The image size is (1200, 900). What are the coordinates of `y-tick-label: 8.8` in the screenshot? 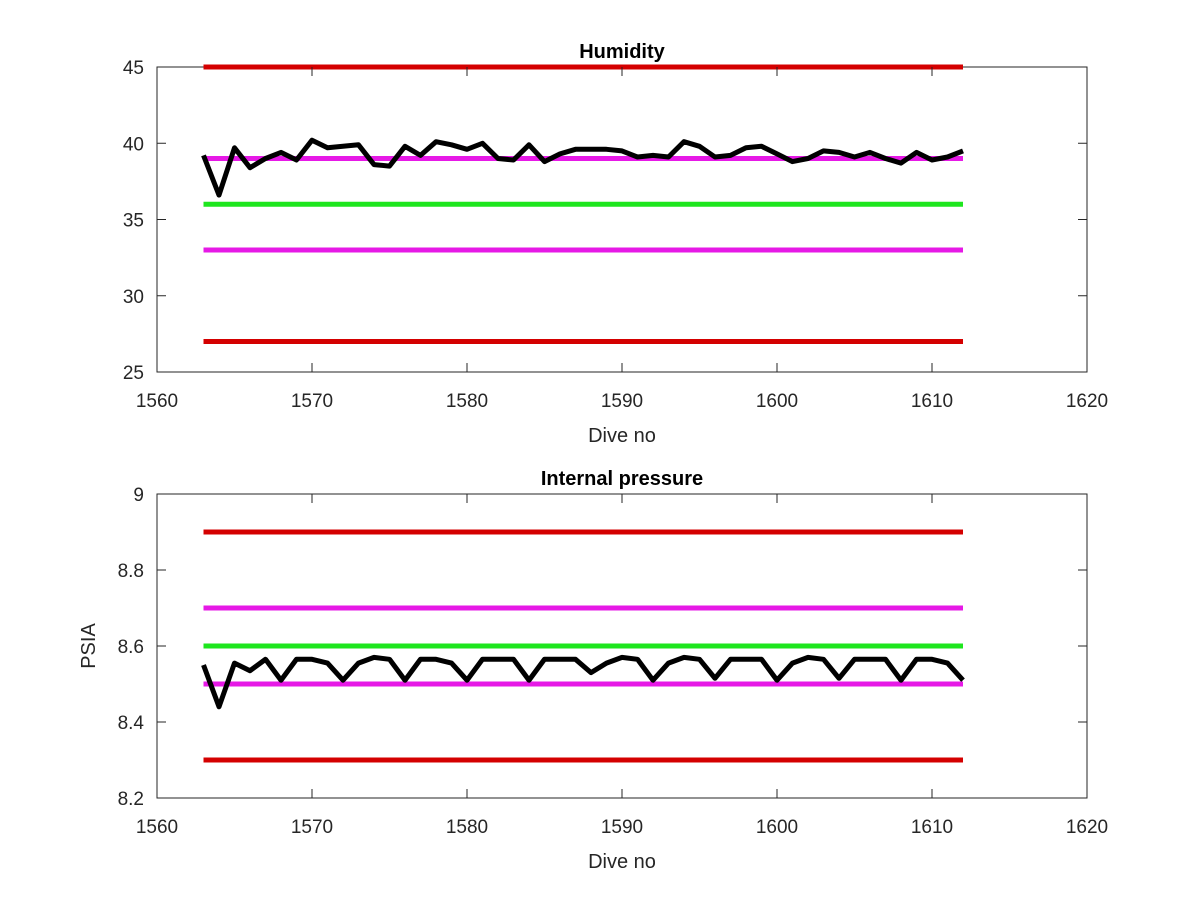 It's located at (131, 571).